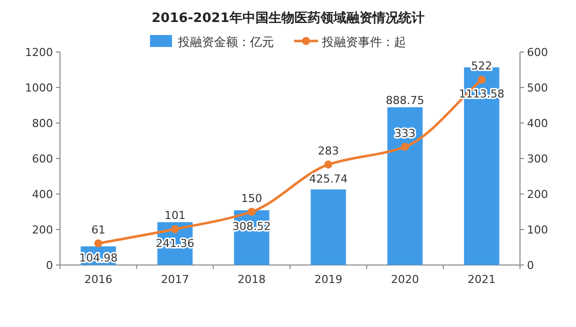  I want to click on data-label: 283, so click(328, 151).